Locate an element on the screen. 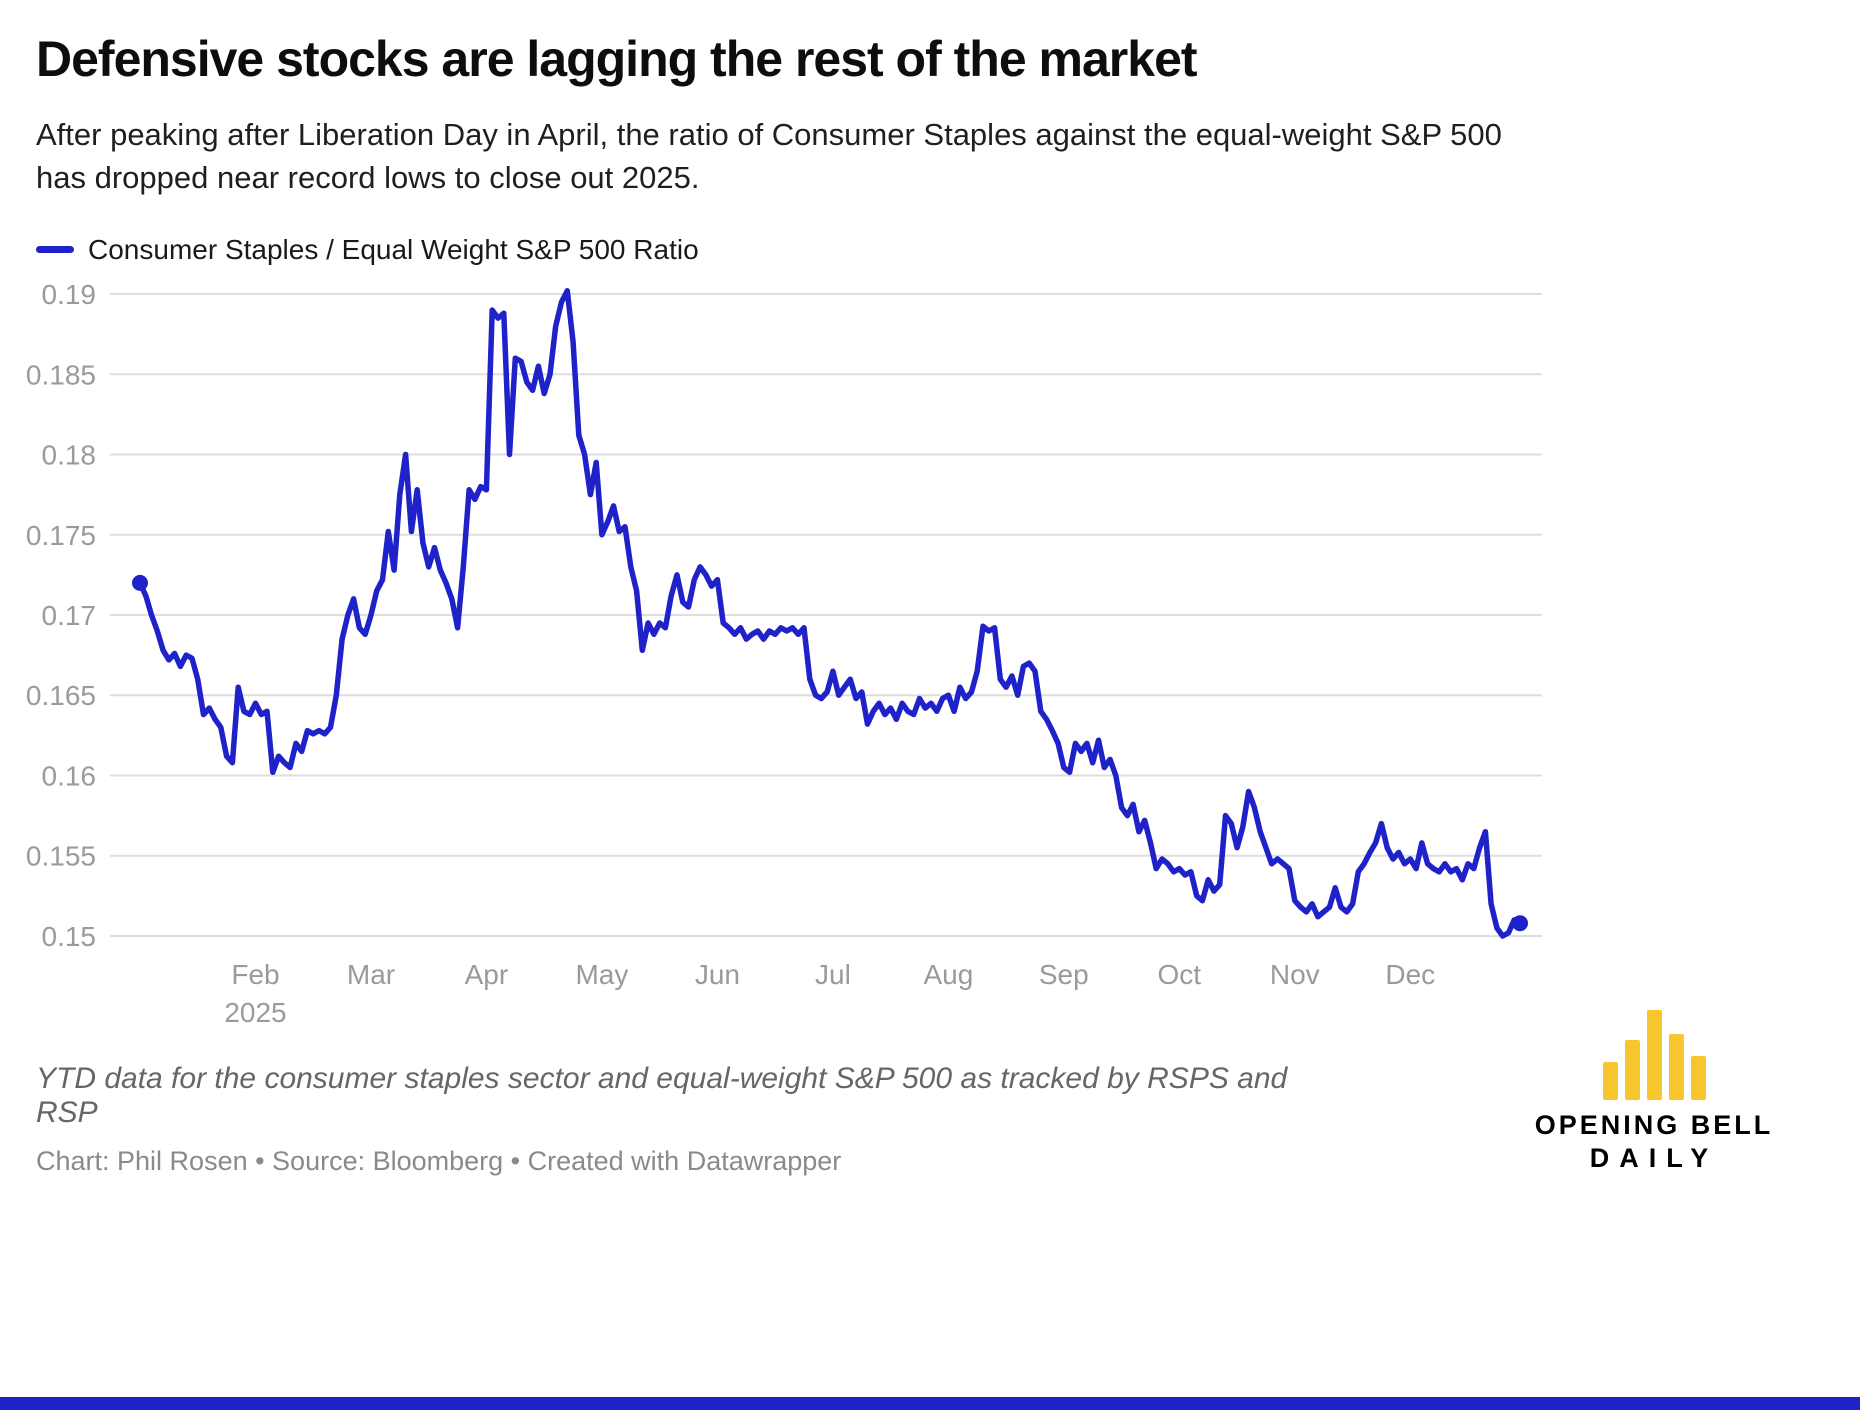 The width and height of the screenshot is (1860, 1410). opening-bell-daily-logo: OPENING BELL DAILY is located at coordinates (1654, 1091).